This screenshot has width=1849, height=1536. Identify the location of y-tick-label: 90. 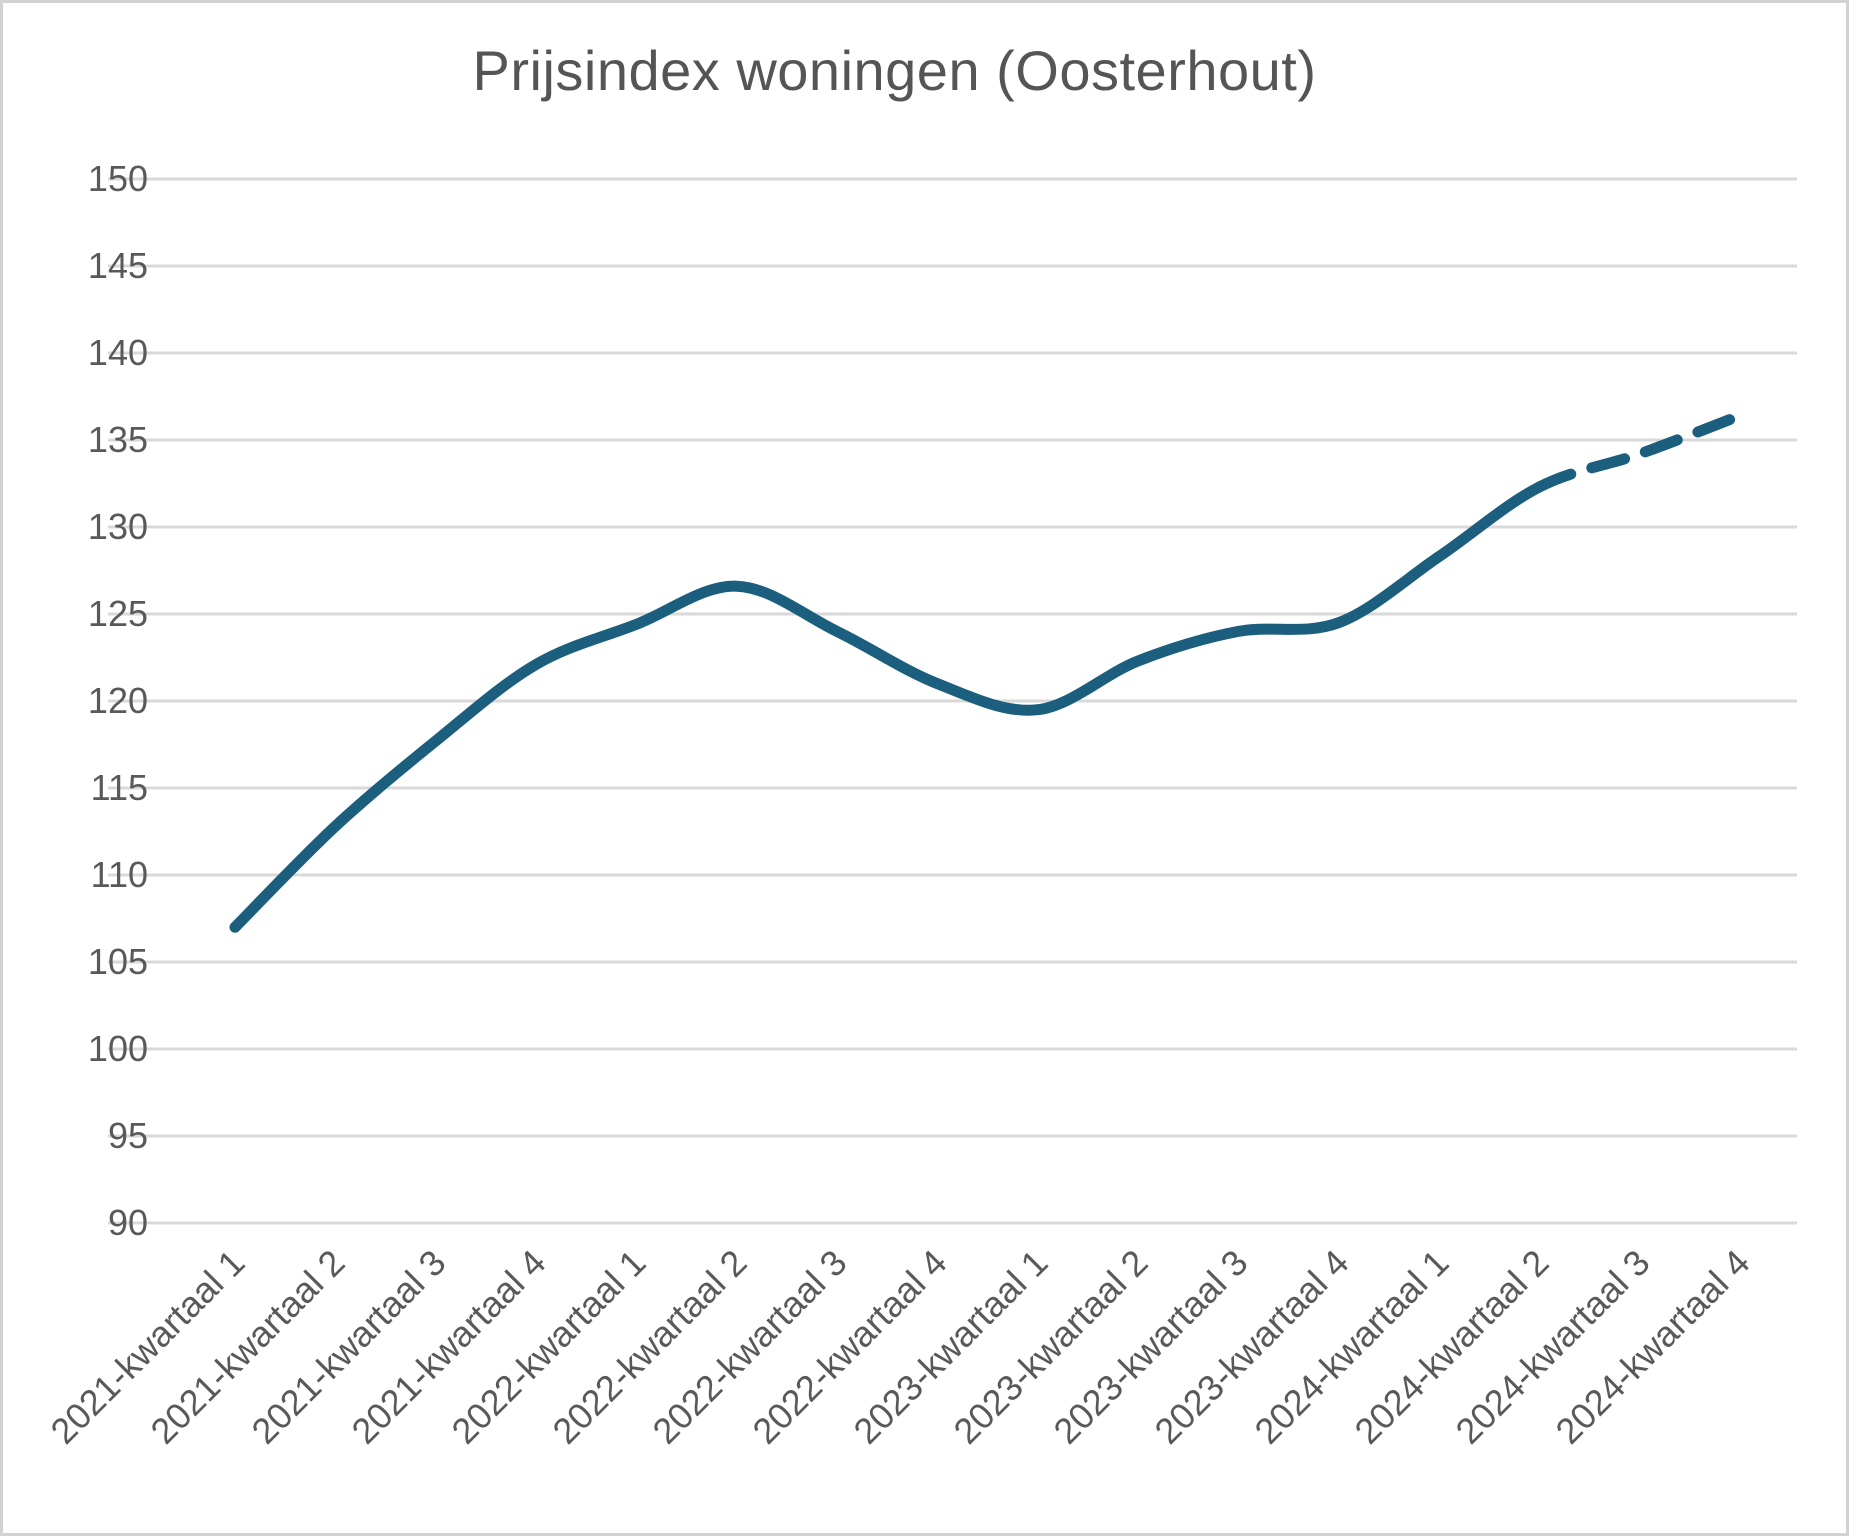
(127, 1222).